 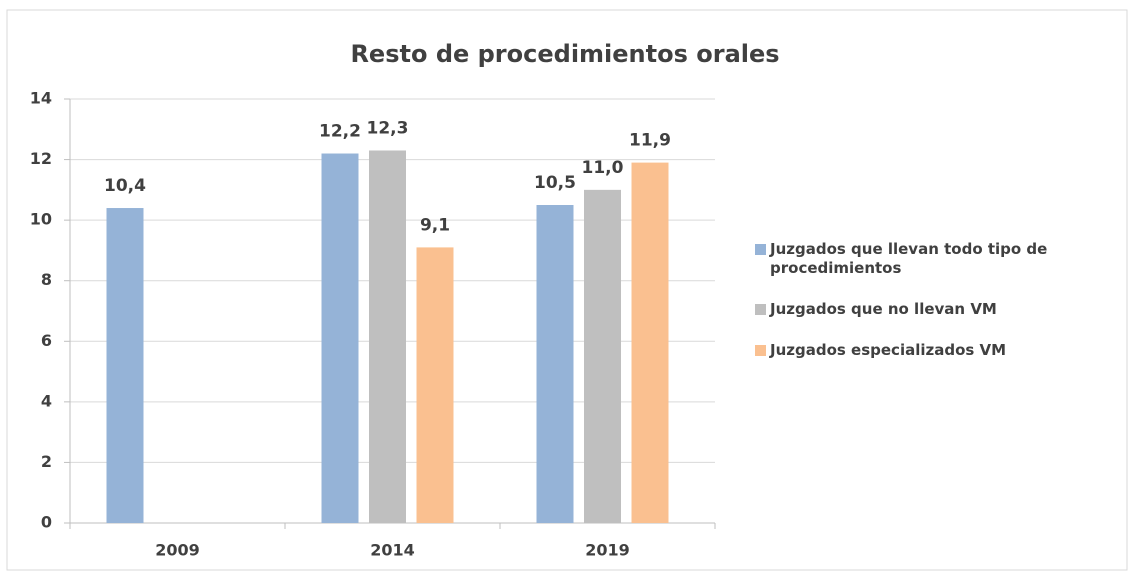 I want to click on data-label: 11,0, so click(x=603, y=168).